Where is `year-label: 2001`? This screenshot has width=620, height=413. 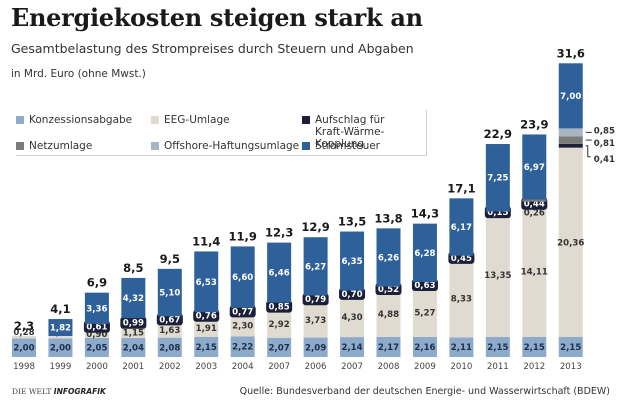 year-label: 2001 is located at coordinates (133, 367).